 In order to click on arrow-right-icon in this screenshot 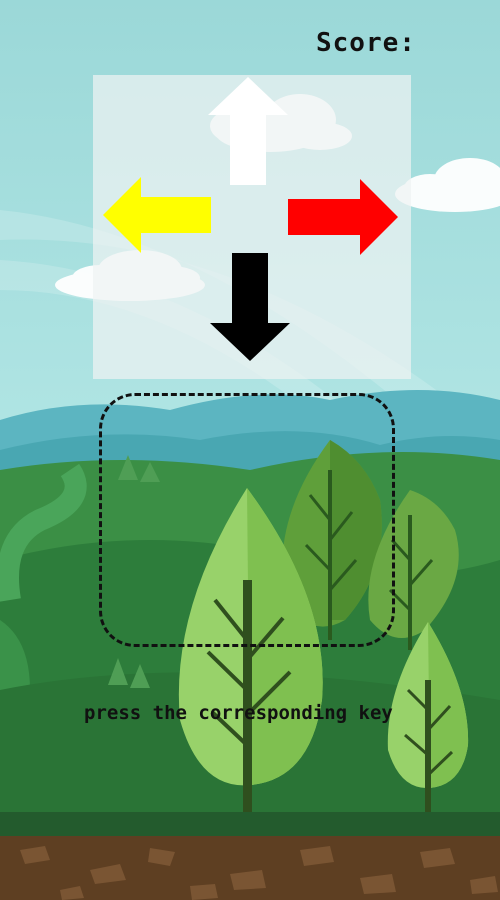, I will do `click(343, 217)`.